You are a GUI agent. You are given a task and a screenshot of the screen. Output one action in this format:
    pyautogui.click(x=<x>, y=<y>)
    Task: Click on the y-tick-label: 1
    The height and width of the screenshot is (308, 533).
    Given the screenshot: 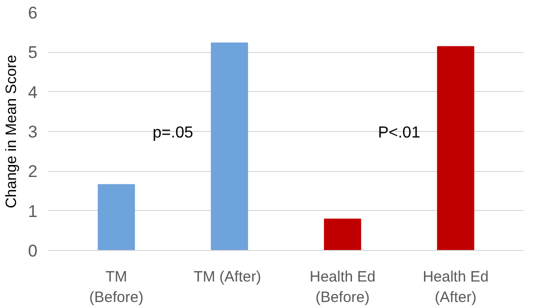 What is the action you would take?
    pyautogui.click(x=33, y=211)
    